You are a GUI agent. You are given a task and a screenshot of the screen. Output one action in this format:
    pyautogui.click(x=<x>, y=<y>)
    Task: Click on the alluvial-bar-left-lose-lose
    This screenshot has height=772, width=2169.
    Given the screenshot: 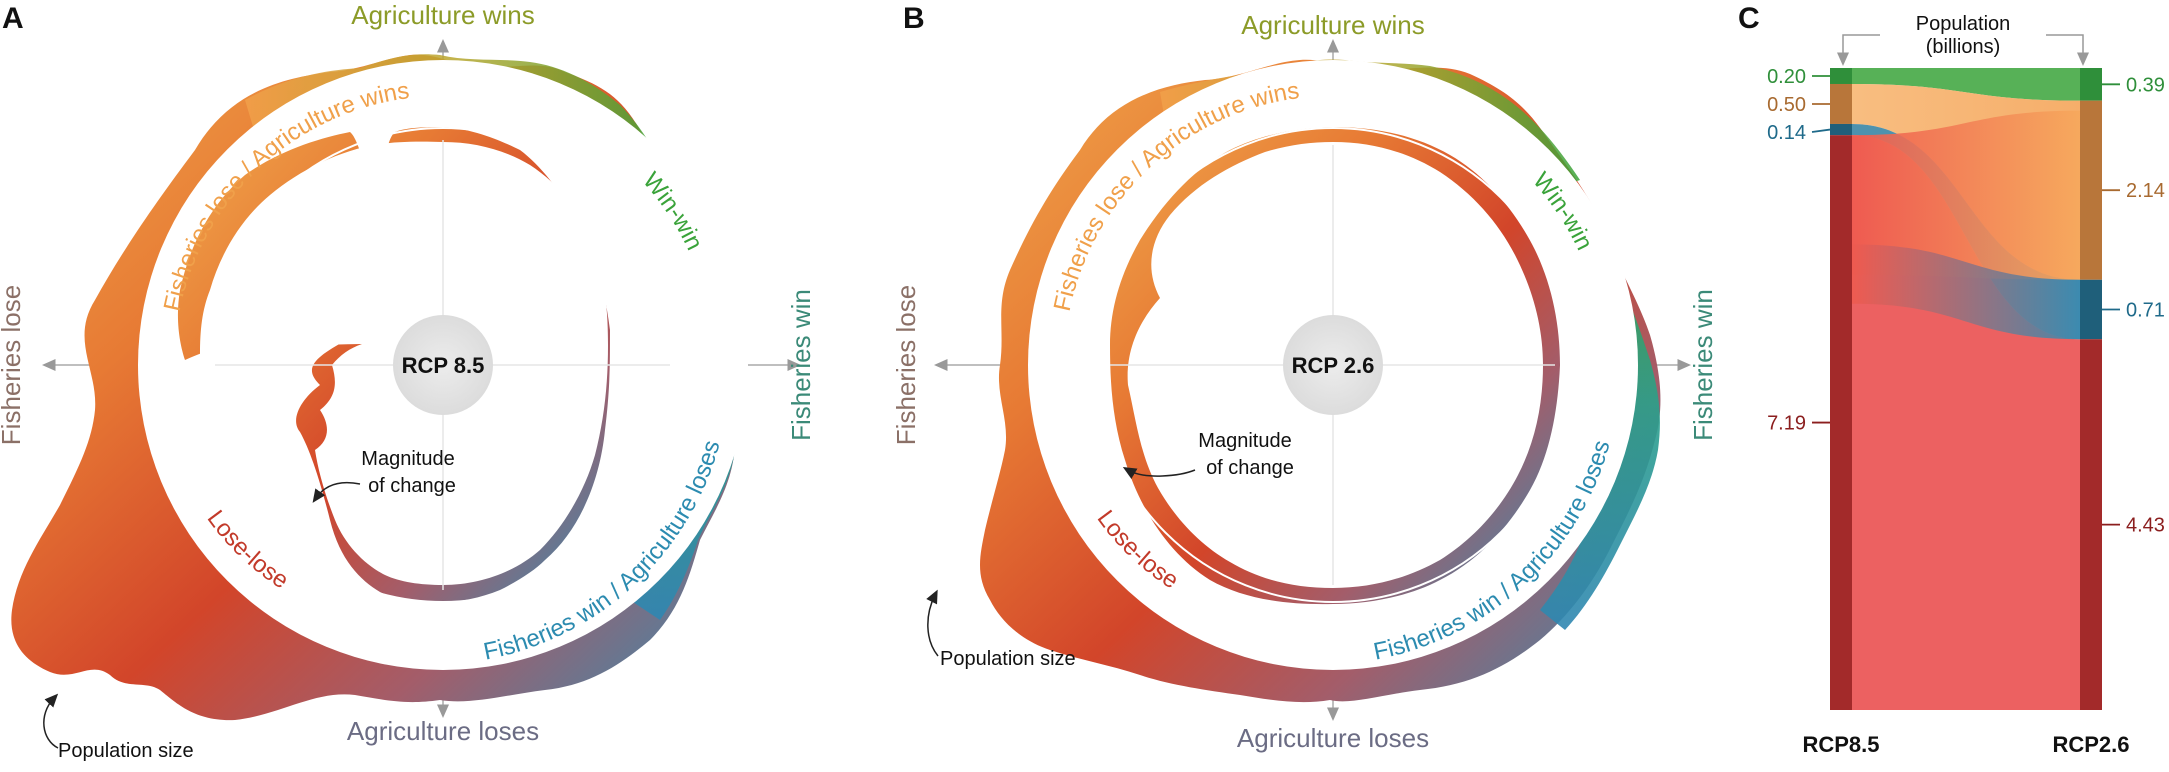 What is the action you would take?
    pyautogui.click(x=1841, y=422)
    